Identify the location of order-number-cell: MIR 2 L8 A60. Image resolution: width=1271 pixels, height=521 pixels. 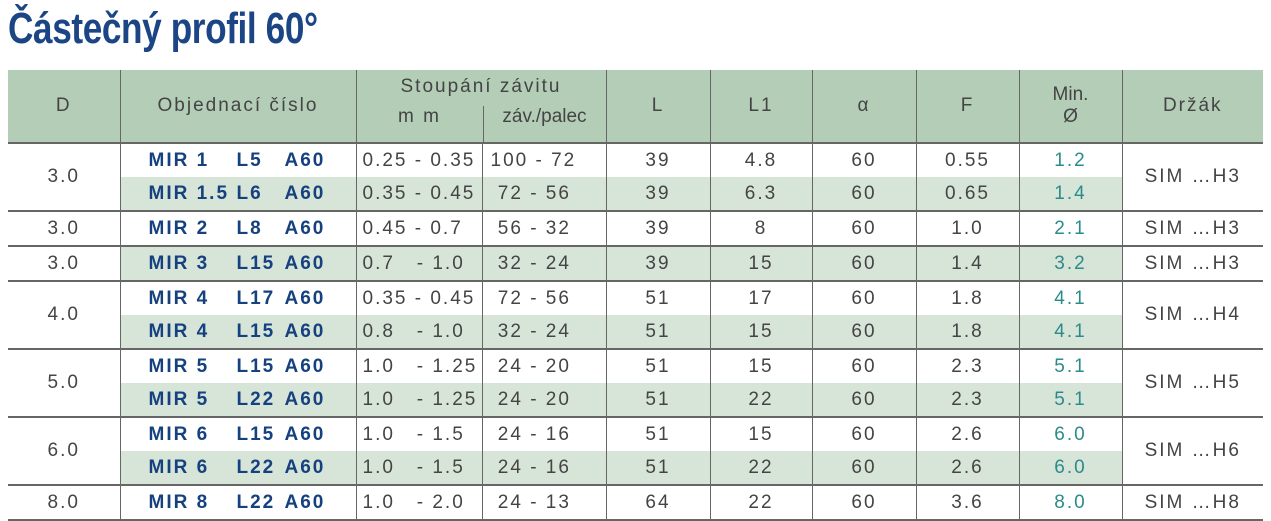
(237, 228).